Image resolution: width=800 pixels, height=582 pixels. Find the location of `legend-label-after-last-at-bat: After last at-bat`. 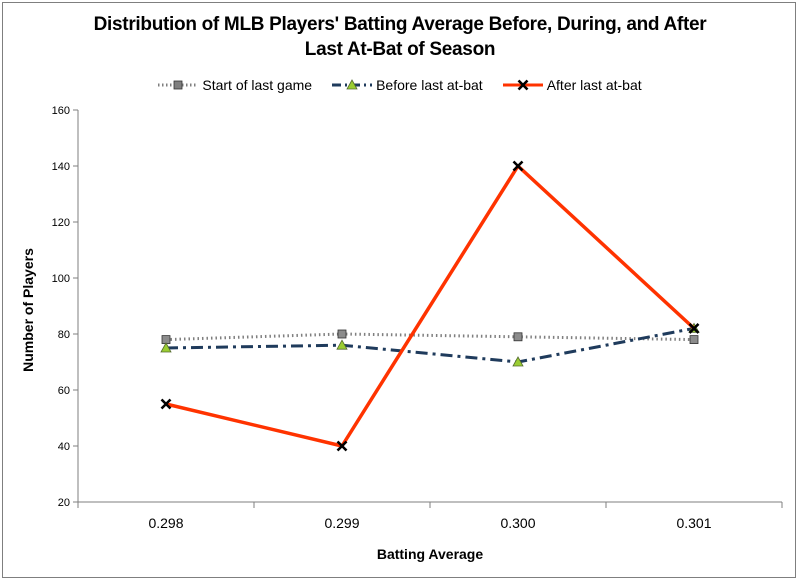

legend-label-after-last-at-bat: After last at-bat is located at coordinates (594, 85).